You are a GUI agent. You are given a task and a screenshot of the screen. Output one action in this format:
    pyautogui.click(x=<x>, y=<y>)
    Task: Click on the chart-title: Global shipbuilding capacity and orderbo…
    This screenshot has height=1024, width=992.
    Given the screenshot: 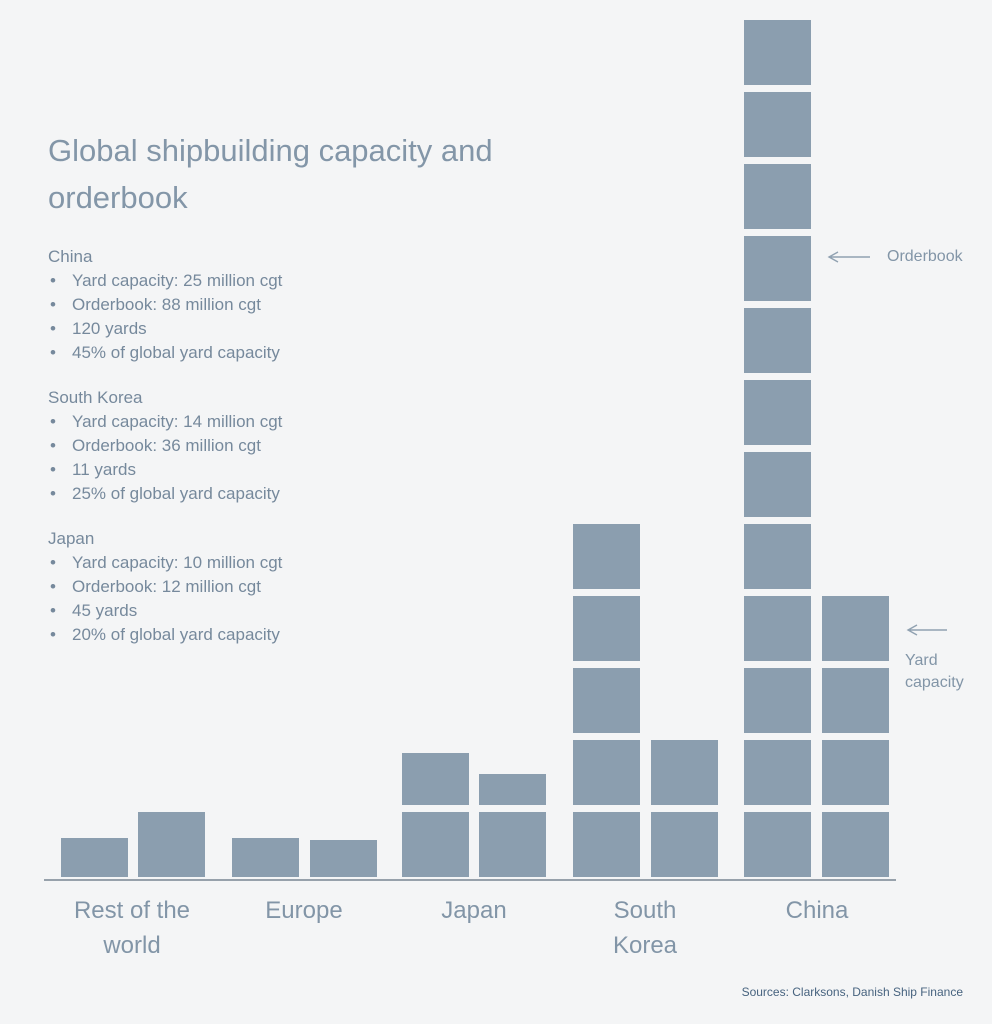 What is the action you would take?
    pyautogui.click(x=270, y=174)
    